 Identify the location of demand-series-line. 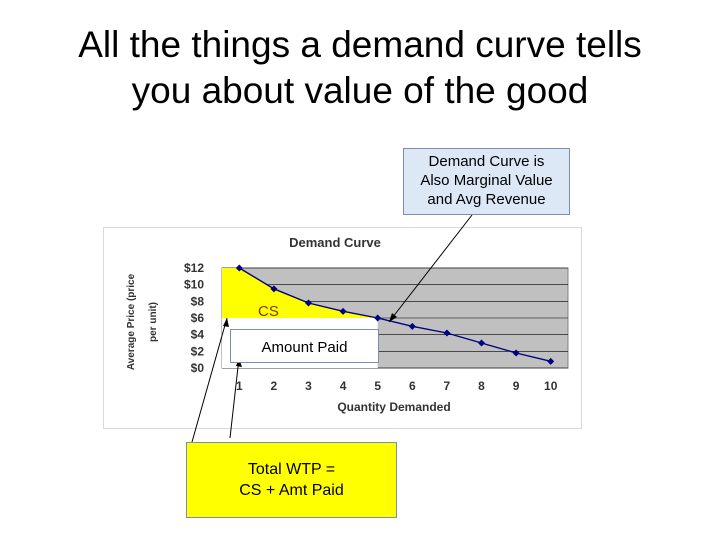
(394, 315).